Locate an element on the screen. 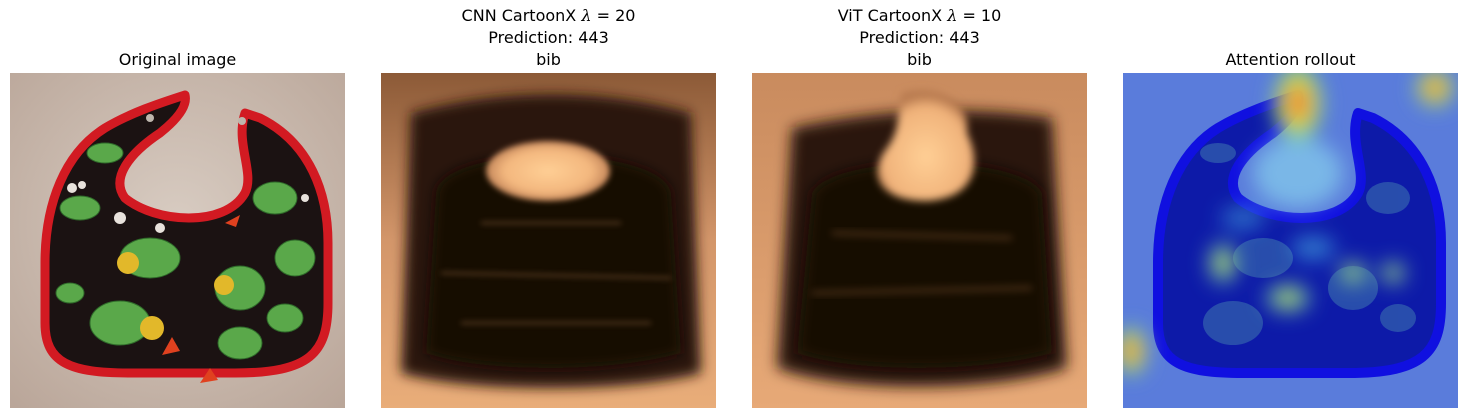  panel-title: CNN CartoonX λ = 20 Prediction: 443 bib is located at coordinates (548, 38).